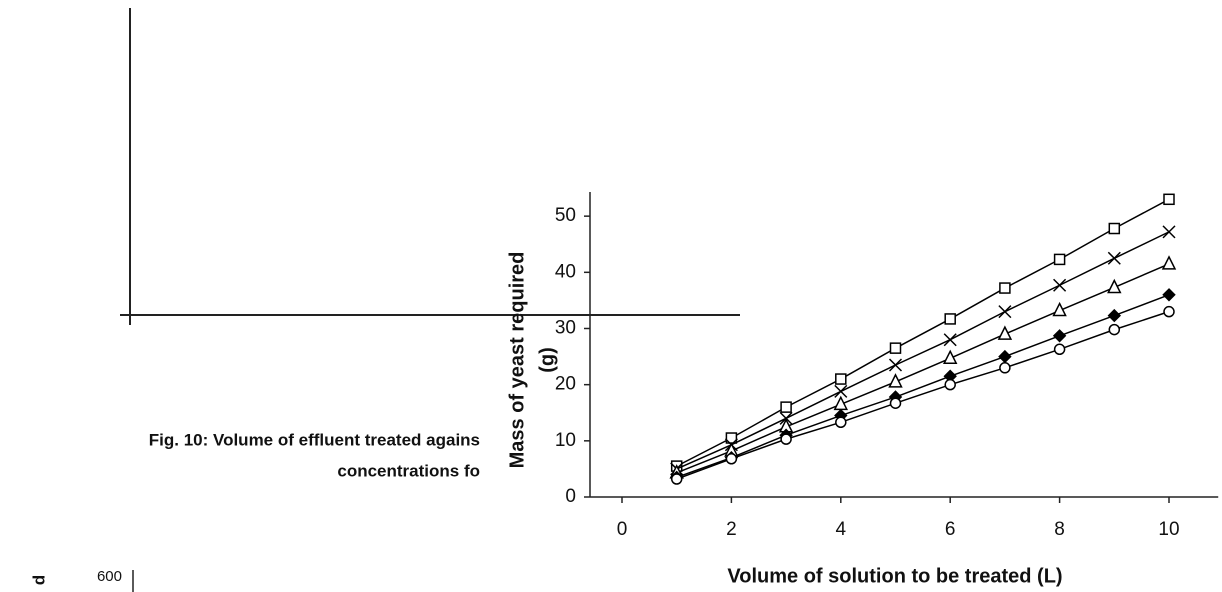 The height and width of the screenshot is (592, 1222). Describe the element at coordinates (109, 576) in the screenshot. I see `fragment-tick: 600` at that location.